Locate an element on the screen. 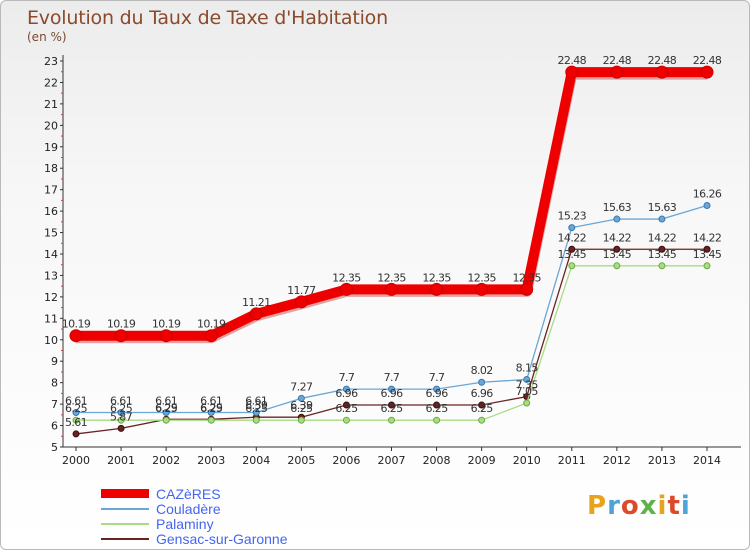 Image resolution: width=750 pixels, height=550 pixels. data-label: 6.39 is located at coordinates (256, 405).